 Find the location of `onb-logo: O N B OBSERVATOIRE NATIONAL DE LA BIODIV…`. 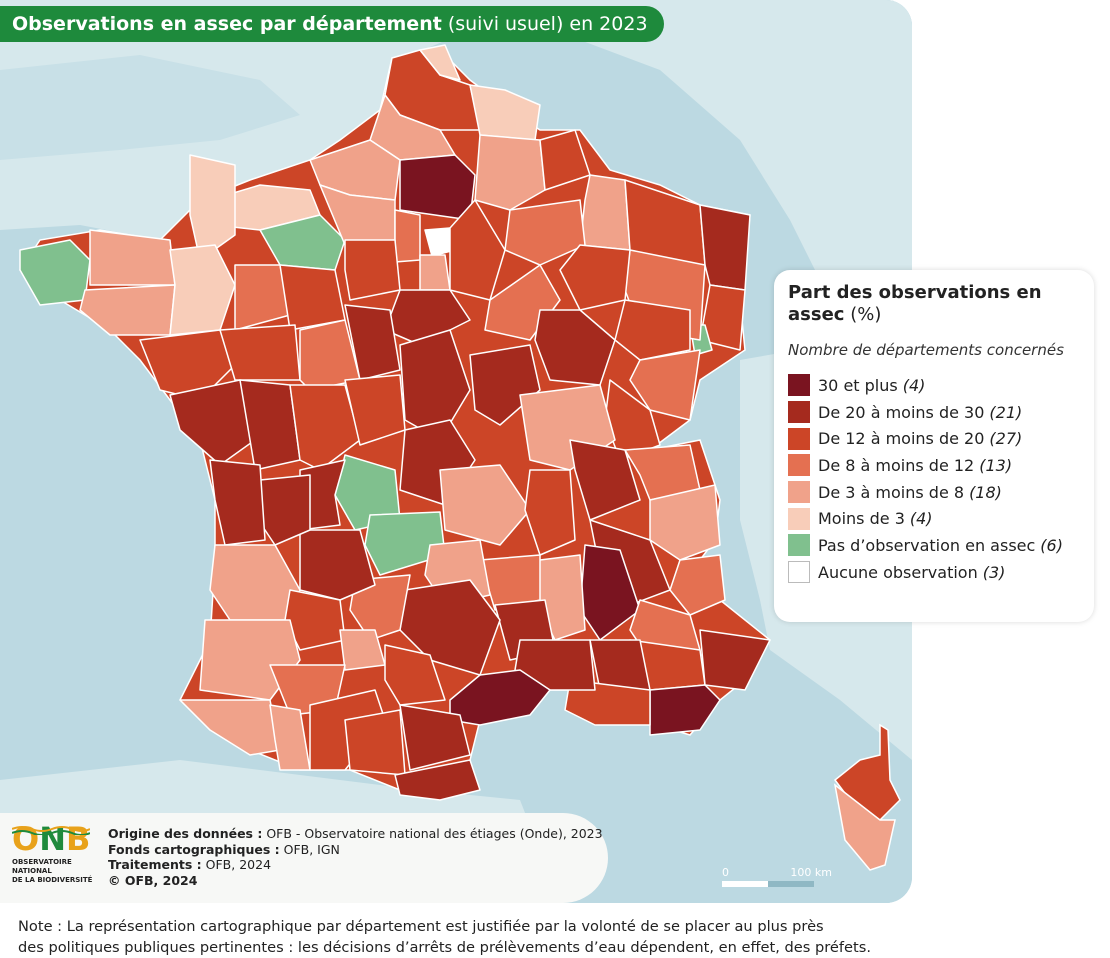

onb-logo: O N B OBSERVATOIRE NATIONAL DE LA BIODIV… is located at coordinates (55, 861).